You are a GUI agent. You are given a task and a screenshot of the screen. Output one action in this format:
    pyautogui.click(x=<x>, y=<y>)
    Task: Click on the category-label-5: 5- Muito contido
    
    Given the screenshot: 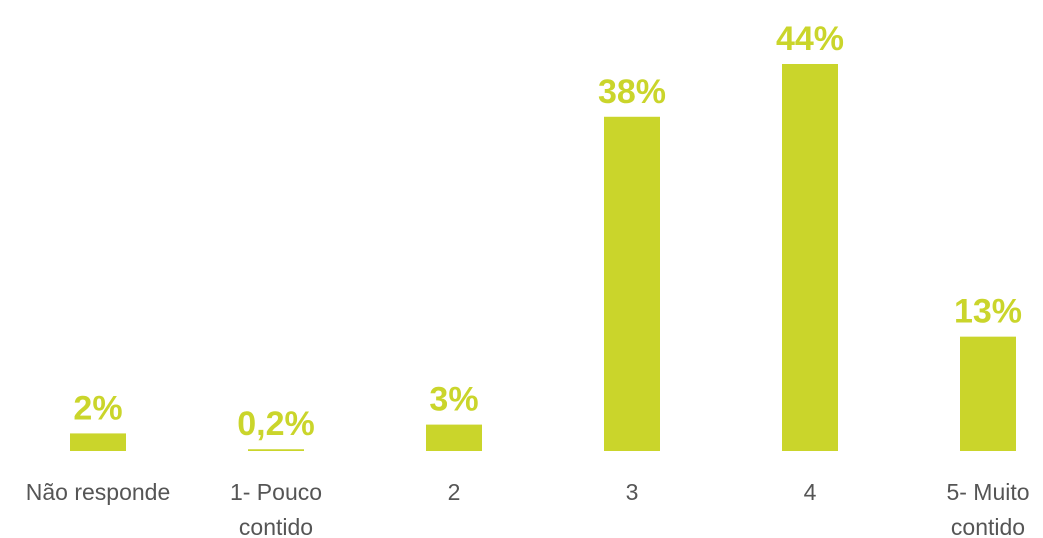 What is the action you would take?
    pyautogui.click(x=987, y=508)
    